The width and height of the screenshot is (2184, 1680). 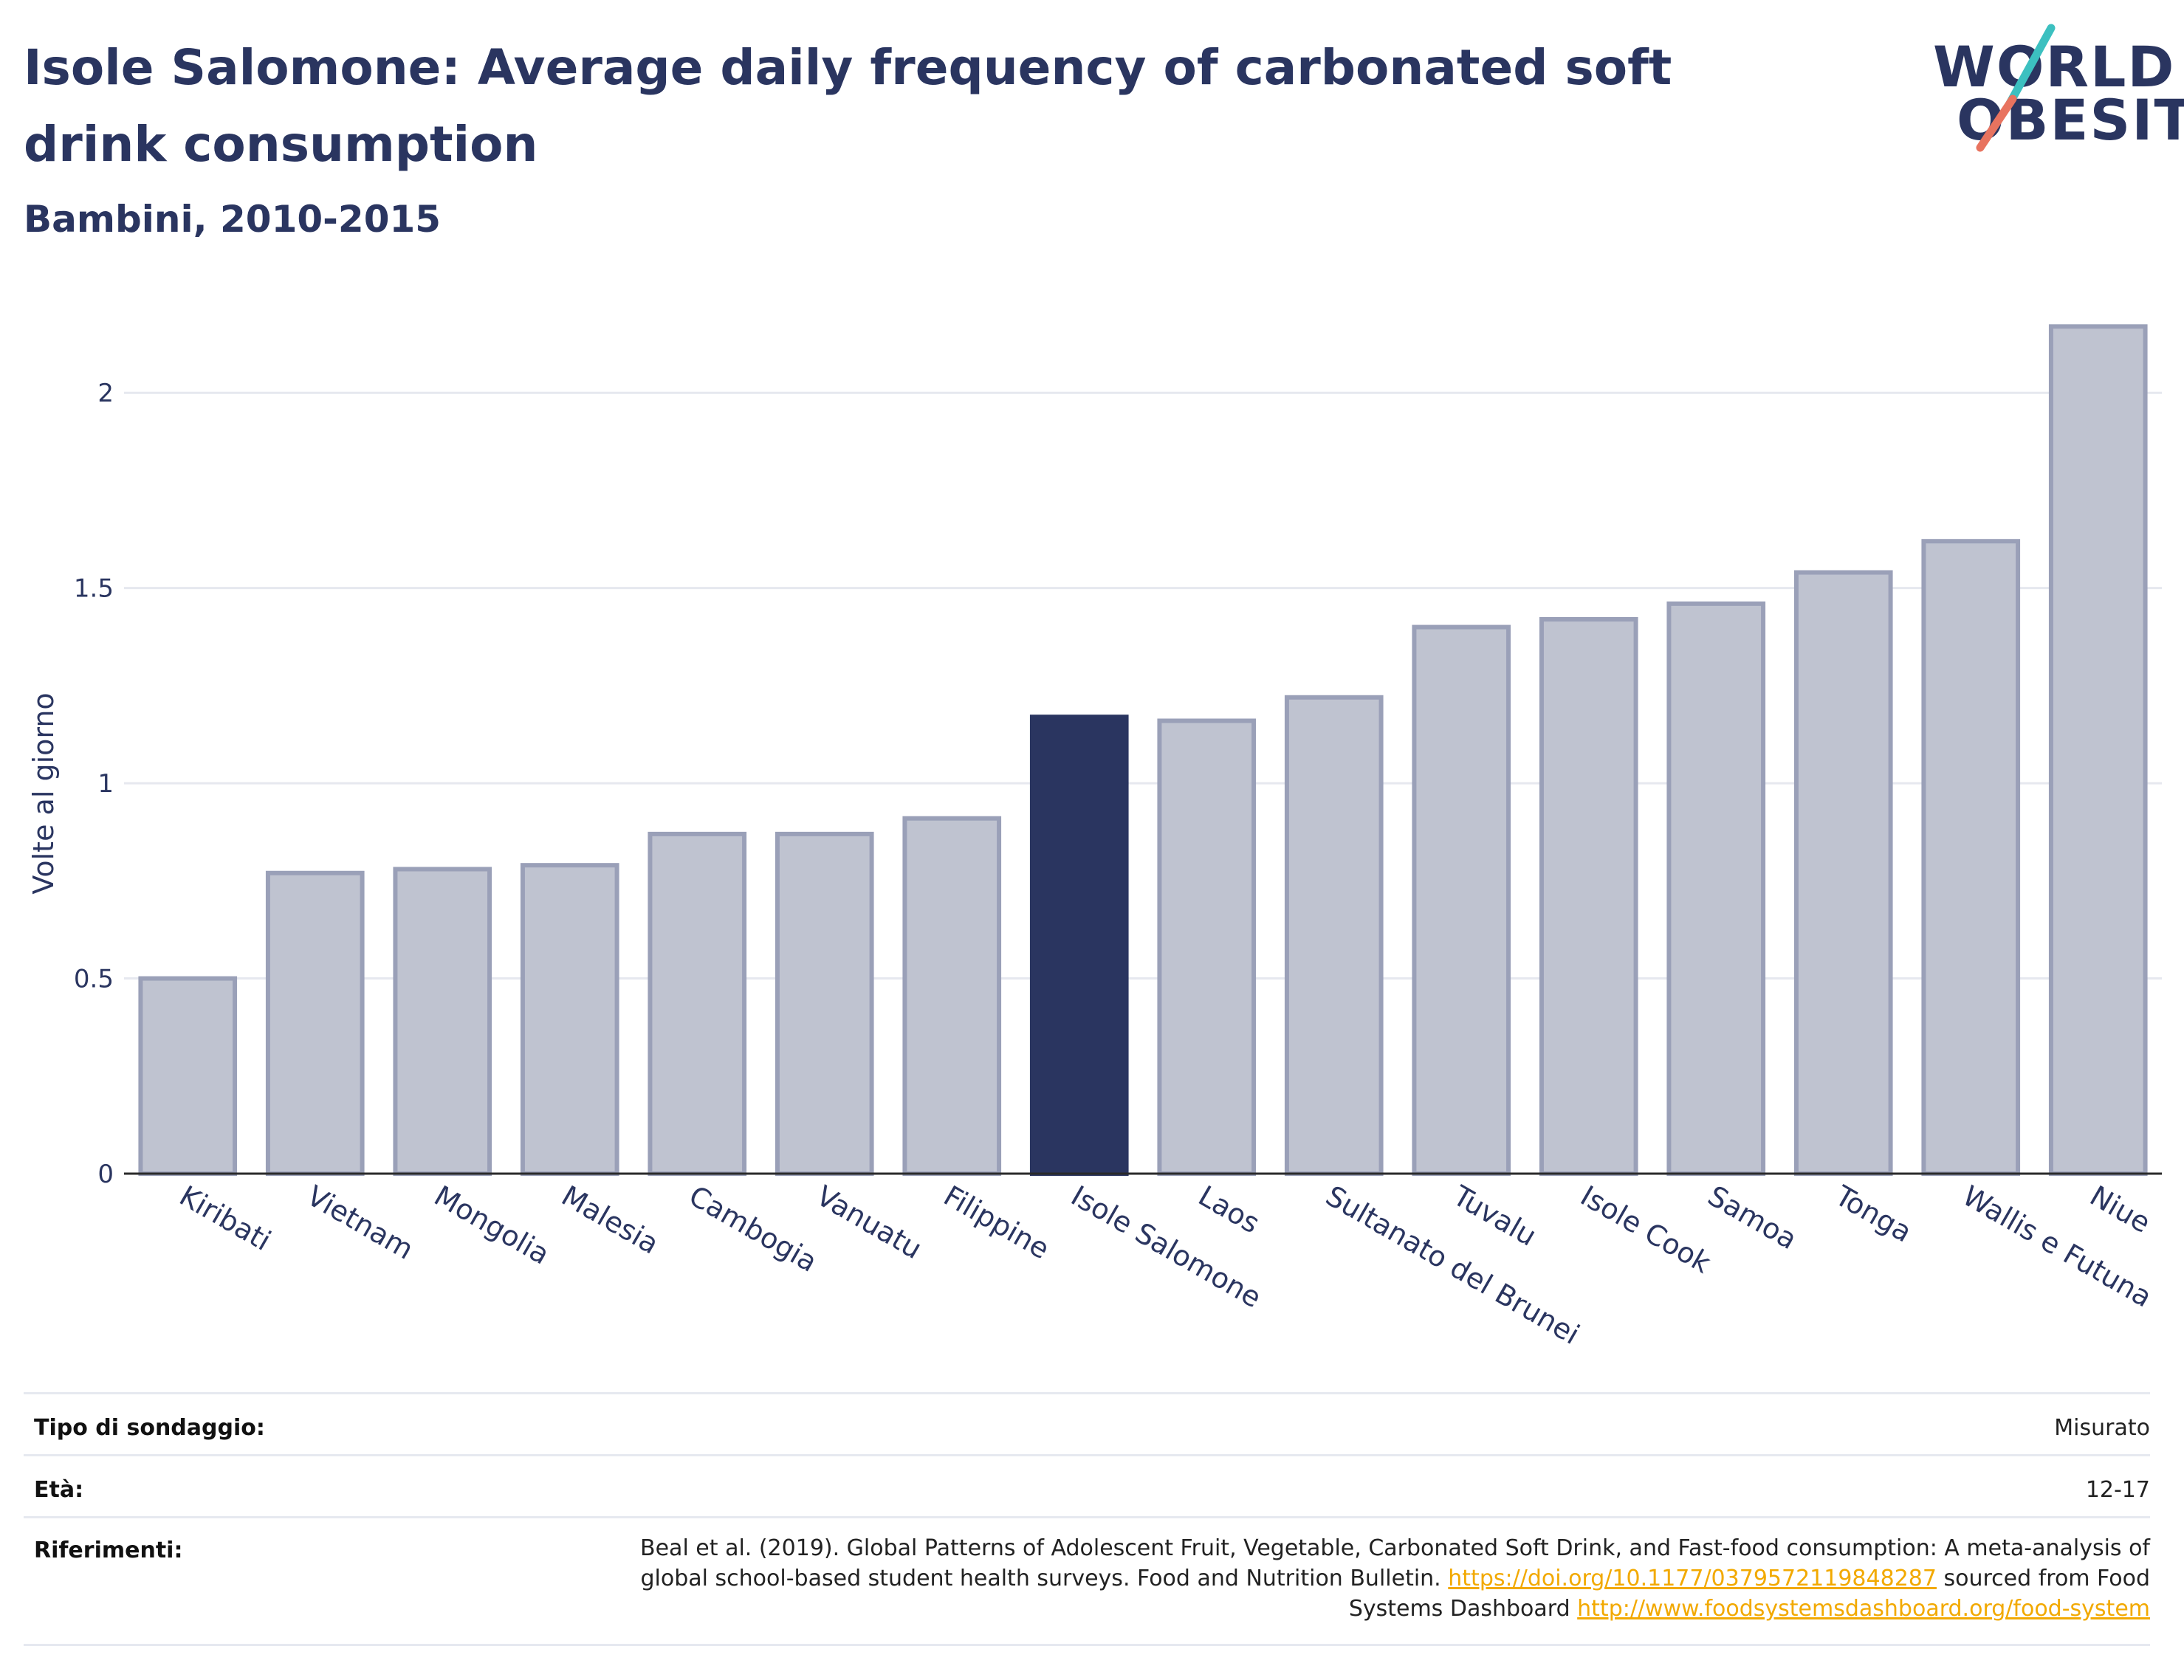 What do you see at coordinates (1087, 1424) in the screenshot?
I see `info-row-survey: Tipo di sondaggio: Misurato` at bounding box center [1087, 1424].